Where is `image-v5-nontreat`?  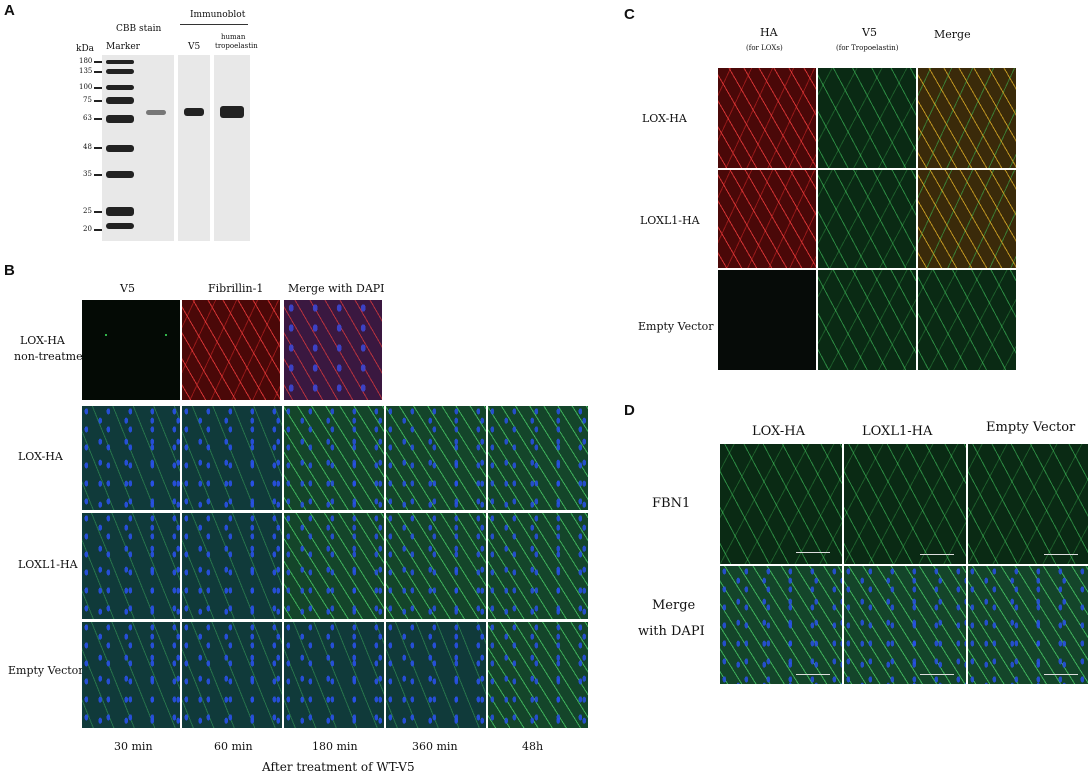 image-v5-nontreat is located at coordinates (131, 350).